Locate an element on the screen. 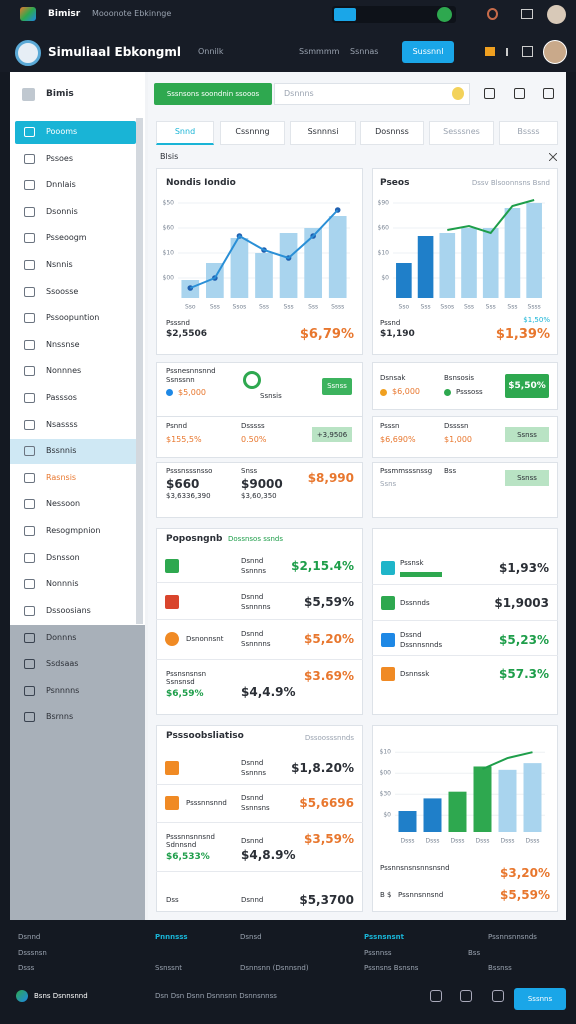 The height and width of the screenshot is (1024, 576). tabs: Ssnnnsi is located at coordinates (323, 131).